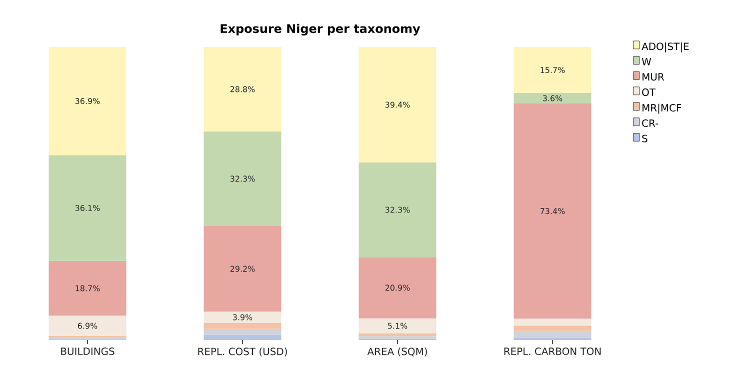 This screenshot has height=374, width=756. What do you see at coordinates (552, 352) in the screenshot?
I see `x-tick-label: REPL. CARBON TON` at bounding box center [552, 352].